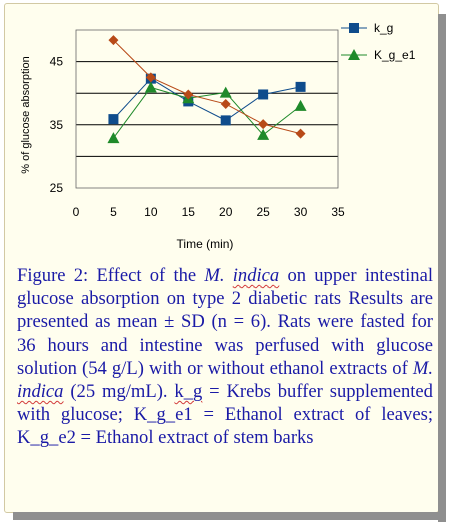  I want to click on series, so click(207, 89).